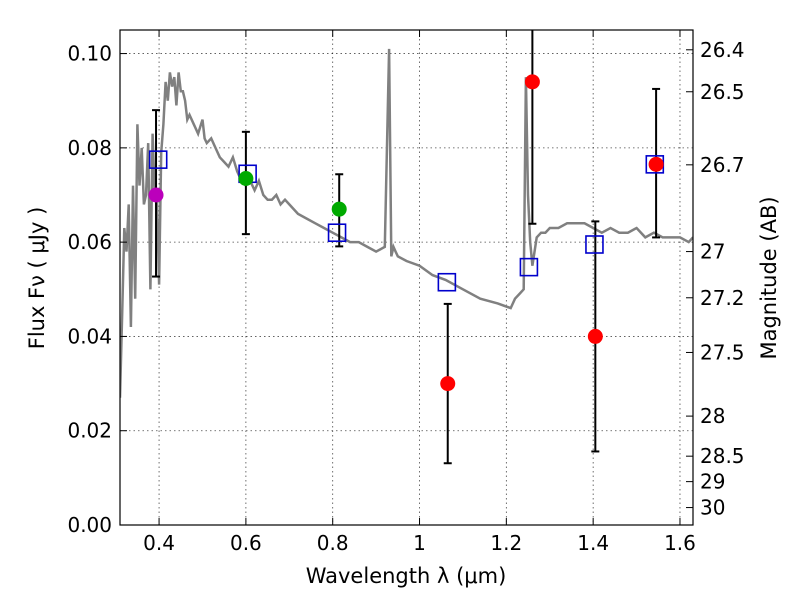  What do you see at coordinates (89, 525) in the screenshot?
I see `y-tick-label: 0.00` at bounding box center [89, 525].